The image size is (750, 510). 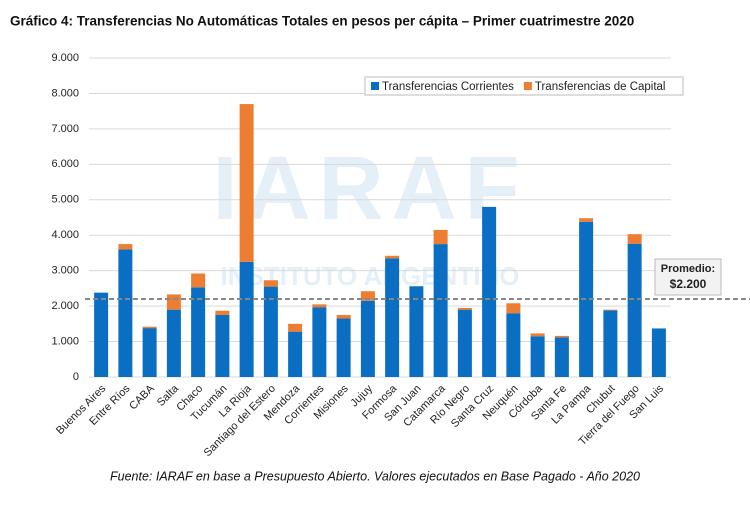 What do you see at coordinates (448, 87) in the screenshot?
I see `legend-label: Transferencias Corrientes` at bounding box center [448, 87].